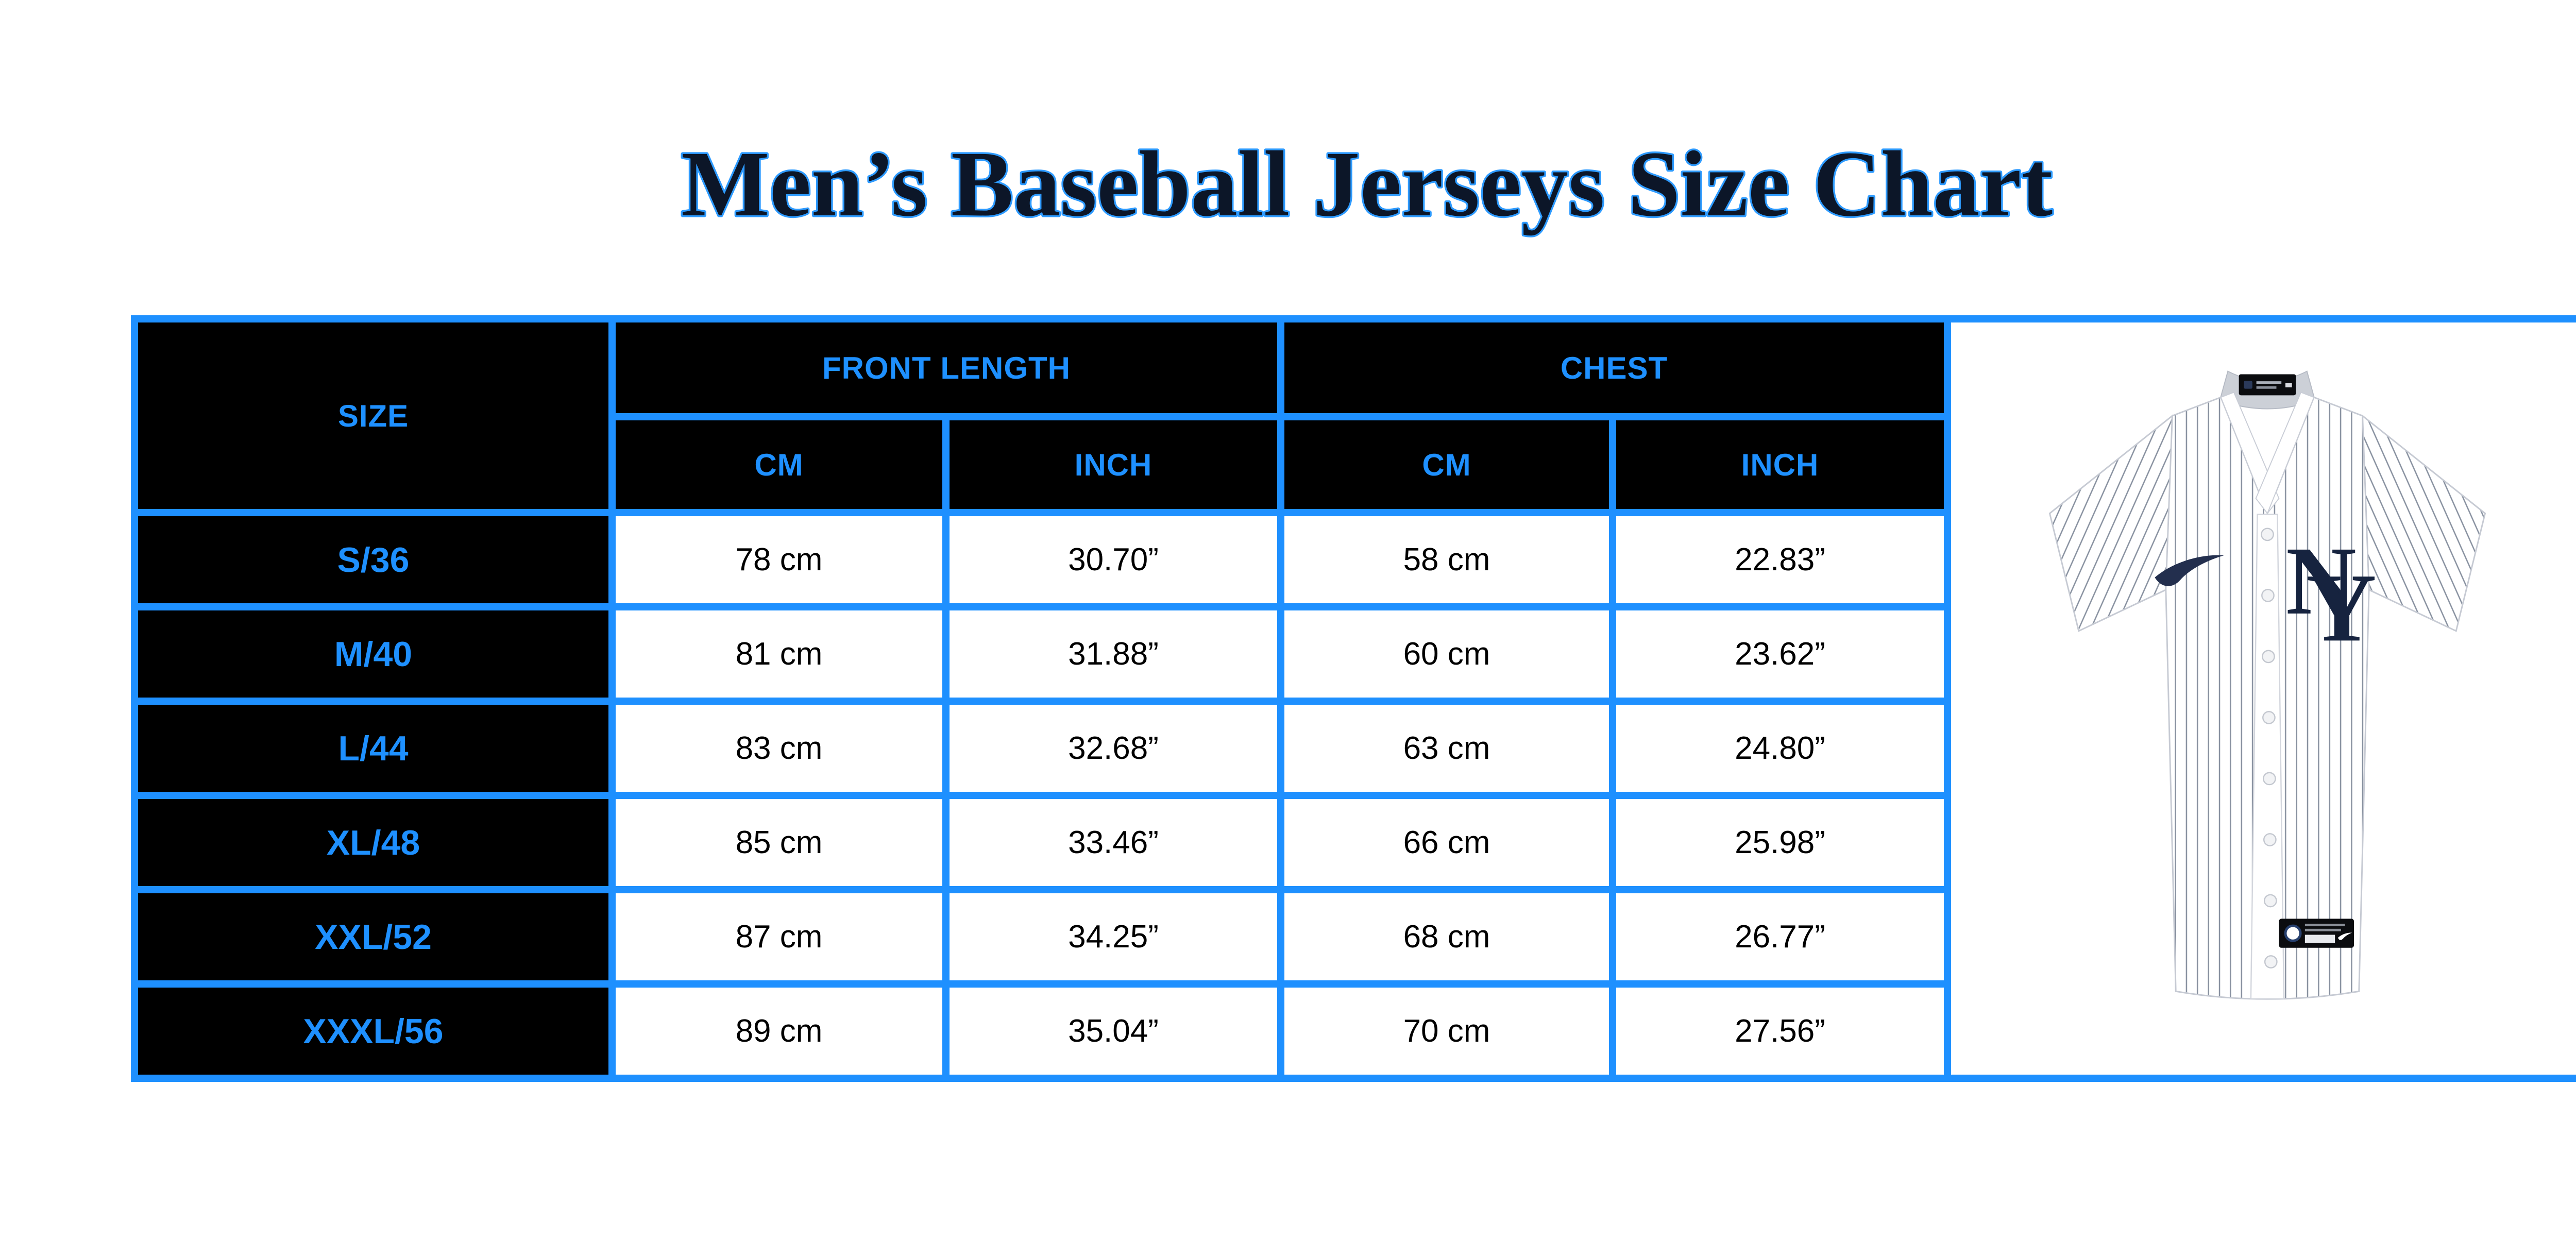 Image resolution: width=2576 pixels, height=1257 pixels. Describe the element at coordinates (1446, 749) in the screenshot. I see `chest-cm-value: 63 cm` at that location.